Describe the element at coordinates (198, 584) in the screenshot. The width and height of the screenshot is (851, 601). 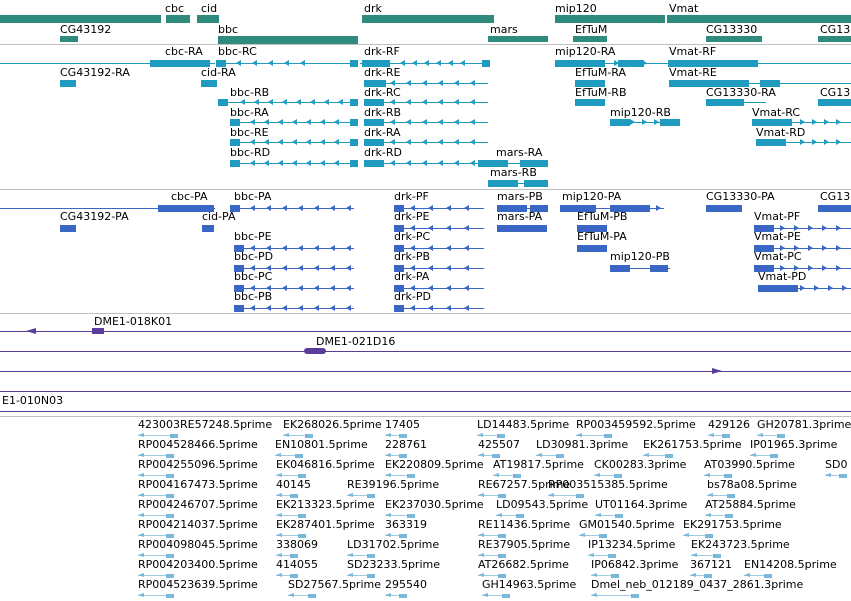
I see `est-label-52: RP004523639.5prime` at that location.